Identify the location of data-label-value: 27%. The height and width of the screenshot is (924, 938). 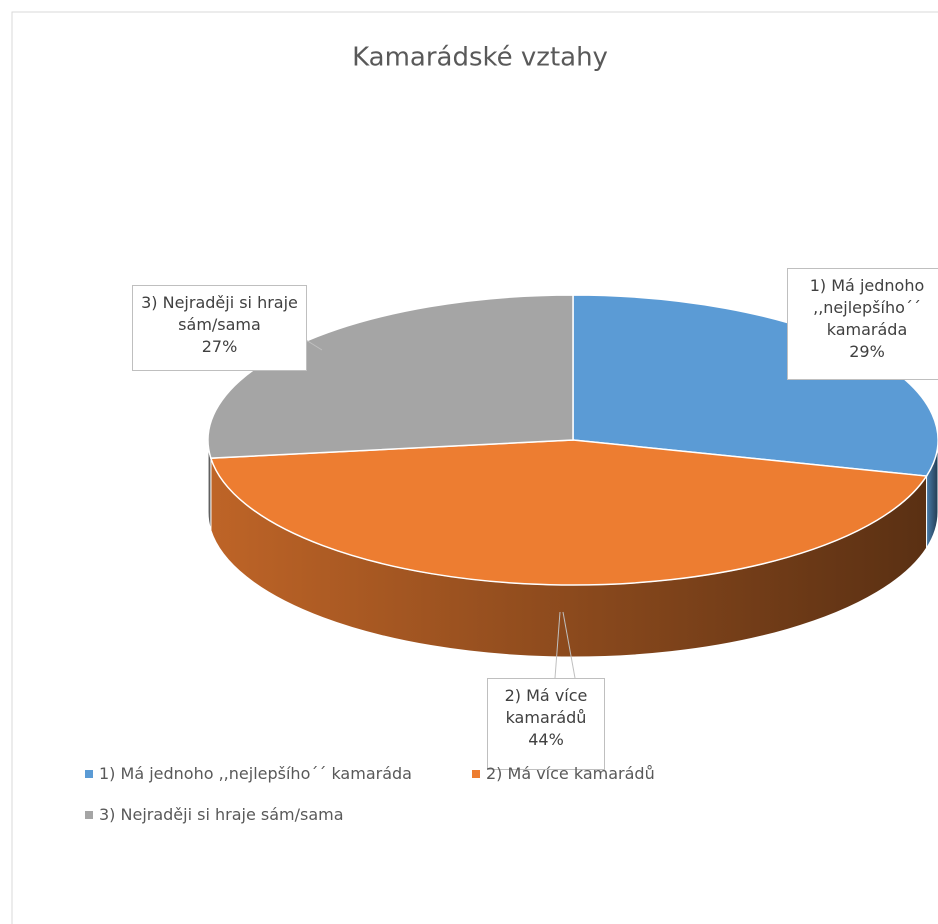
(219, 346).